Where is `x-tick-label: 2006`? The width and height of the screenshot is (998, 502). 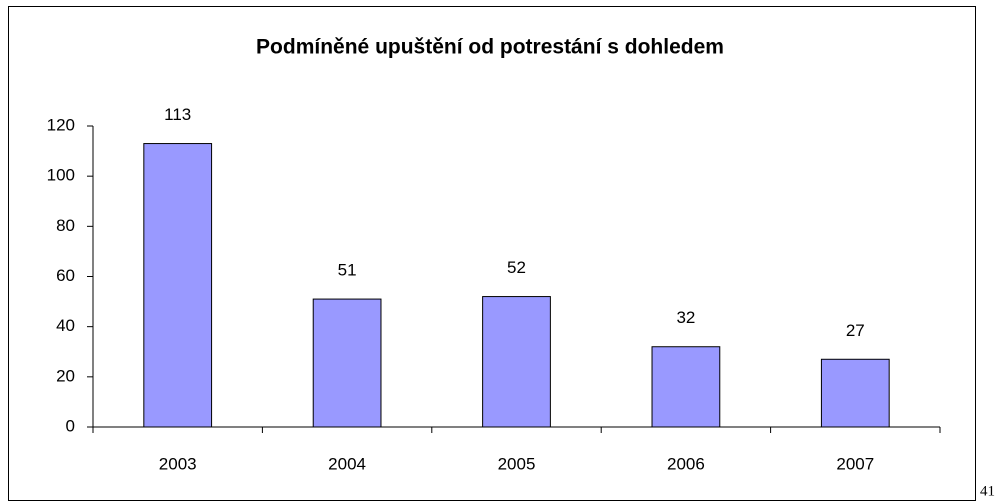 x-tick-label: 2006 is located at coordinates (686, 463).